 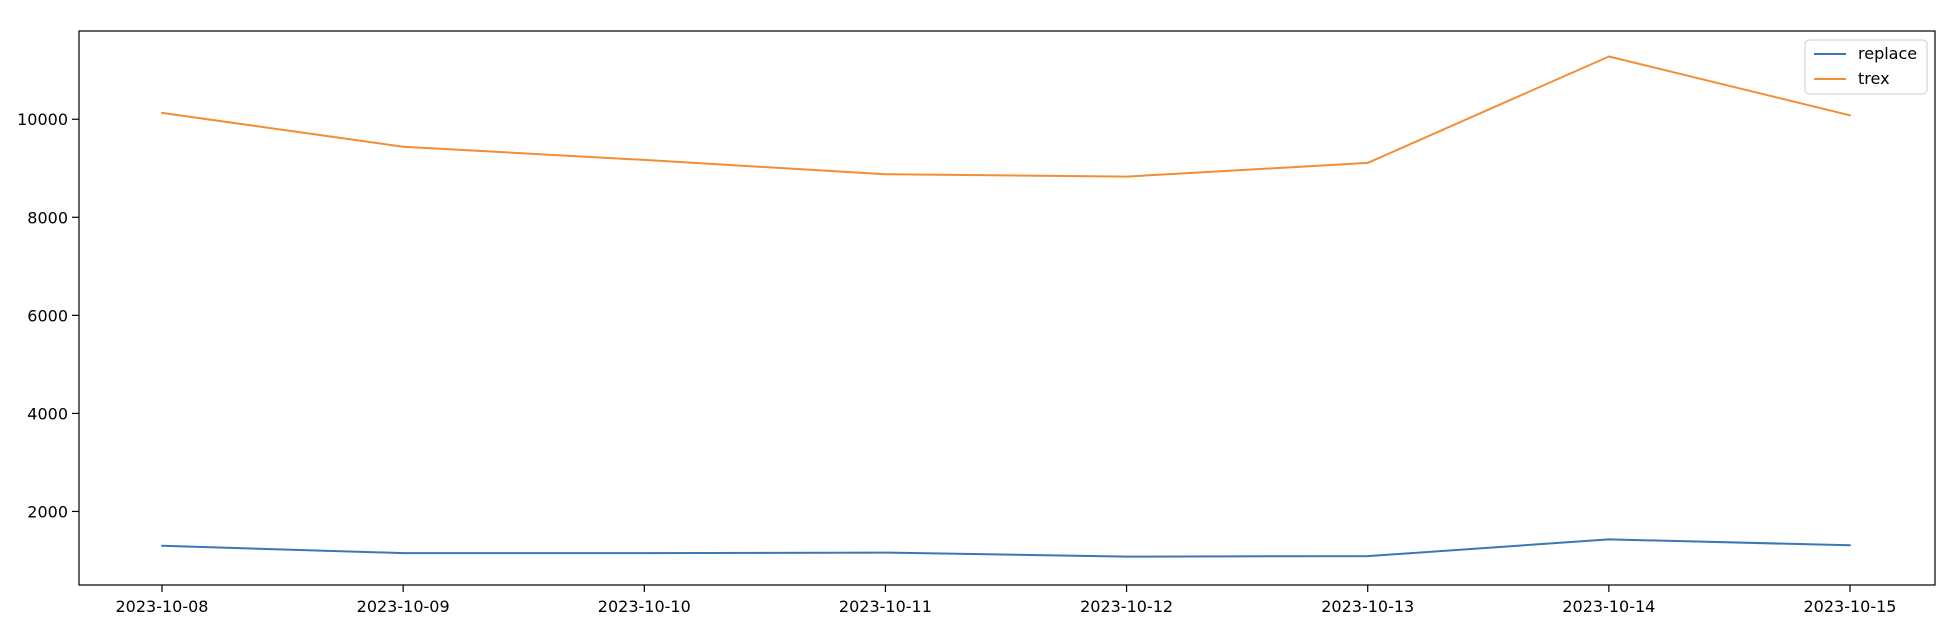 What do you see at coordinates (47, 217) in the screenshot?
I see `y-tick-label: 8000` at bounding box center [47, 217].